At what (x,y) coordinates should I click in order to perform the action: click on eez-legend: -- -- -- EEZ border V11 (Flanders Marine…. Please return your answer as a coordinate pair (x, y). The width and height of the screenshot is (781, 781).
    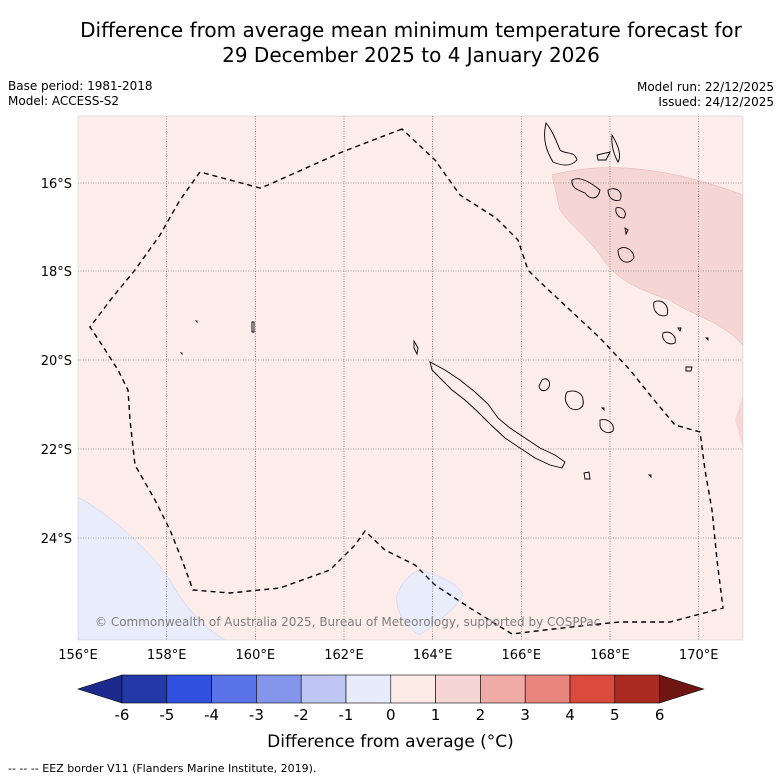
    Looking at the image, I should click on (162, 768).